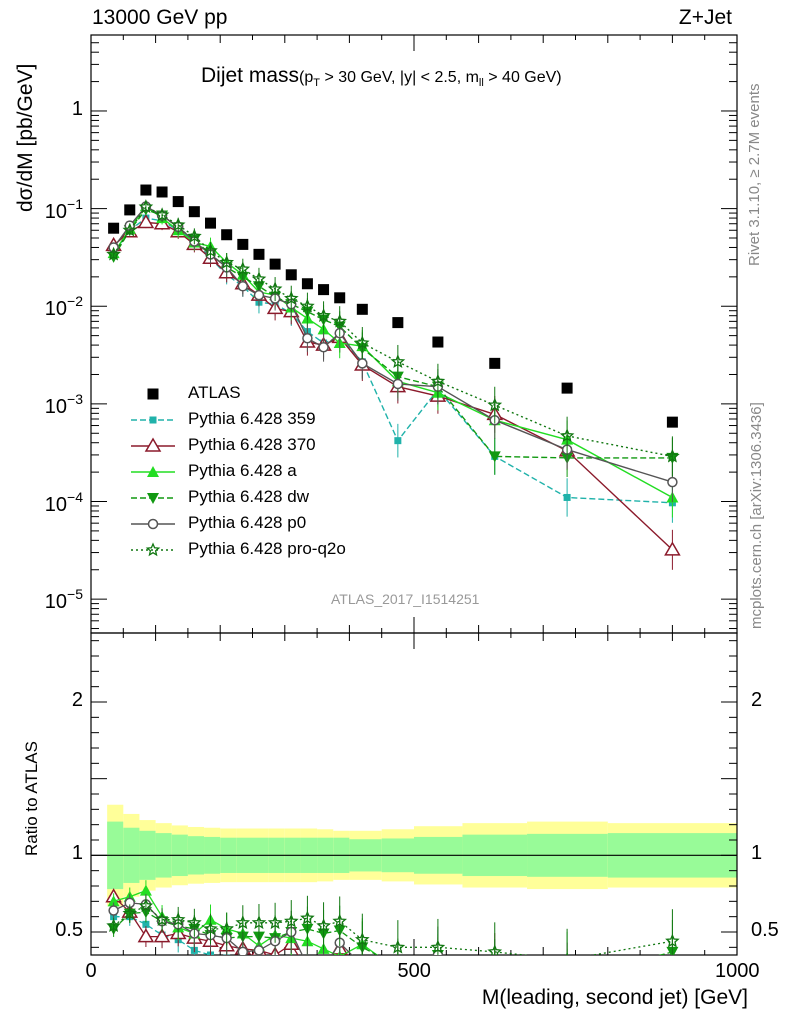 The height and width of the screenshot is (1024, 786). What do you see at coordinates (414, 971) in the screenshot?
I see `x-tick-label: 500` at bounding box center [414, 971].